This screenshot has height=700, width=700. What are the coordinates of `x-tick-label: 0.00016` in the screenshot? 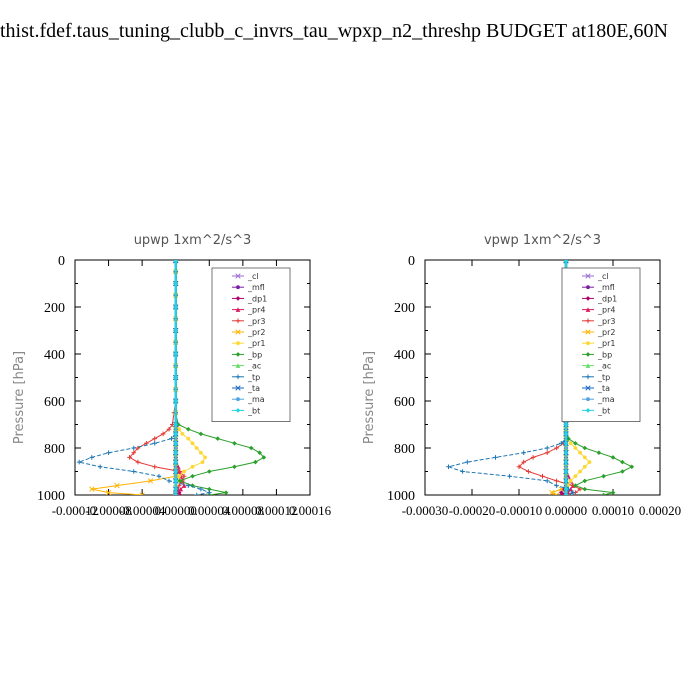 It's located at (310, 510).